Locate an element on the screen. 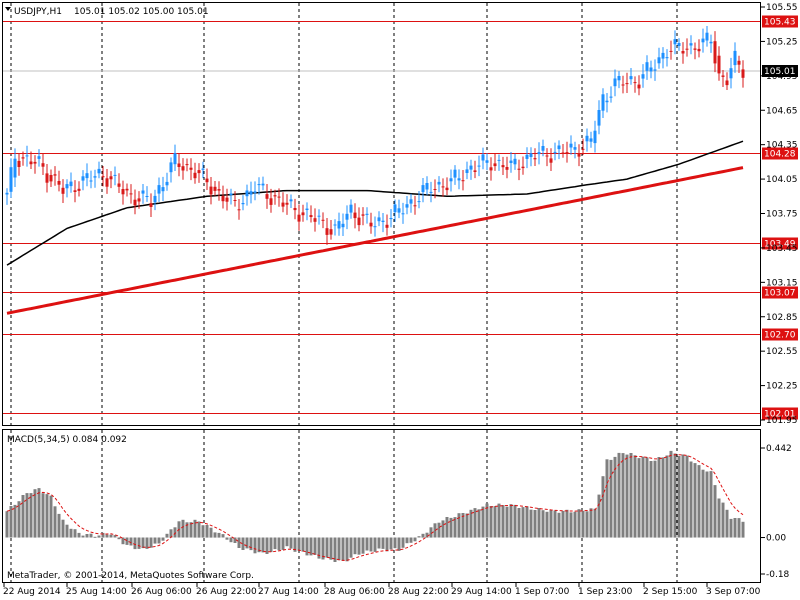 This screenshot has height=600, width=800. price-label: 105.25 is located at coordinates (782, 42).